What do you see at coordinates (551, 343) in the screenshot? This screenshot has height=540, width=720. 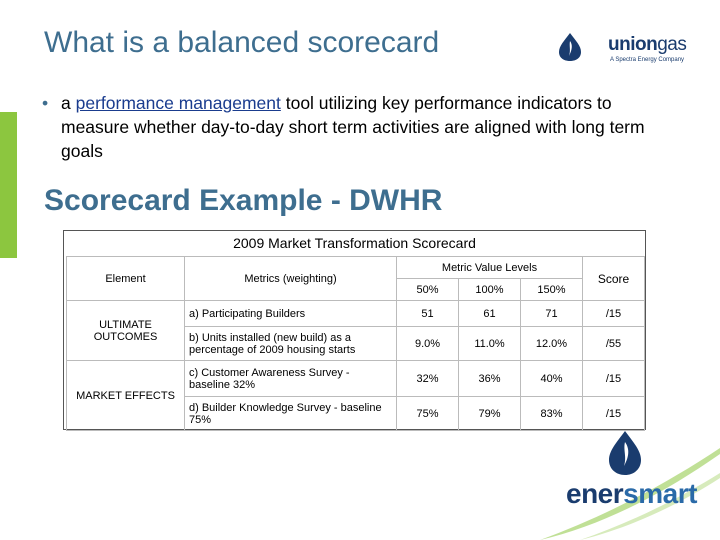 I see `value-150-cell: 12.0%` at bounding box center [551, 343].